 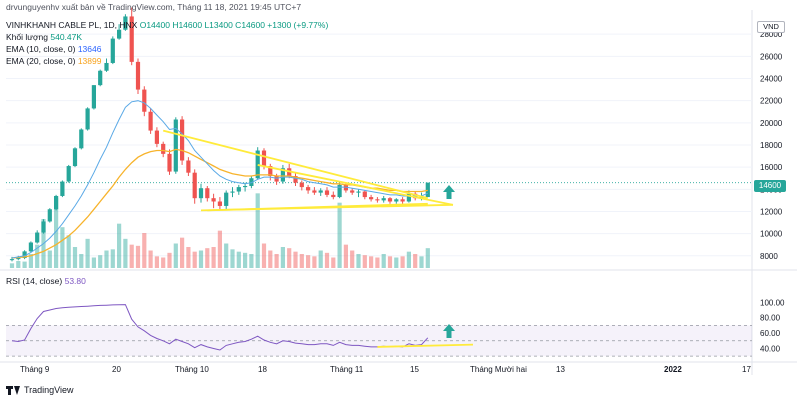 I want to click on ema10-label: EMA (10, close, 0), so click(x=41, y=49).